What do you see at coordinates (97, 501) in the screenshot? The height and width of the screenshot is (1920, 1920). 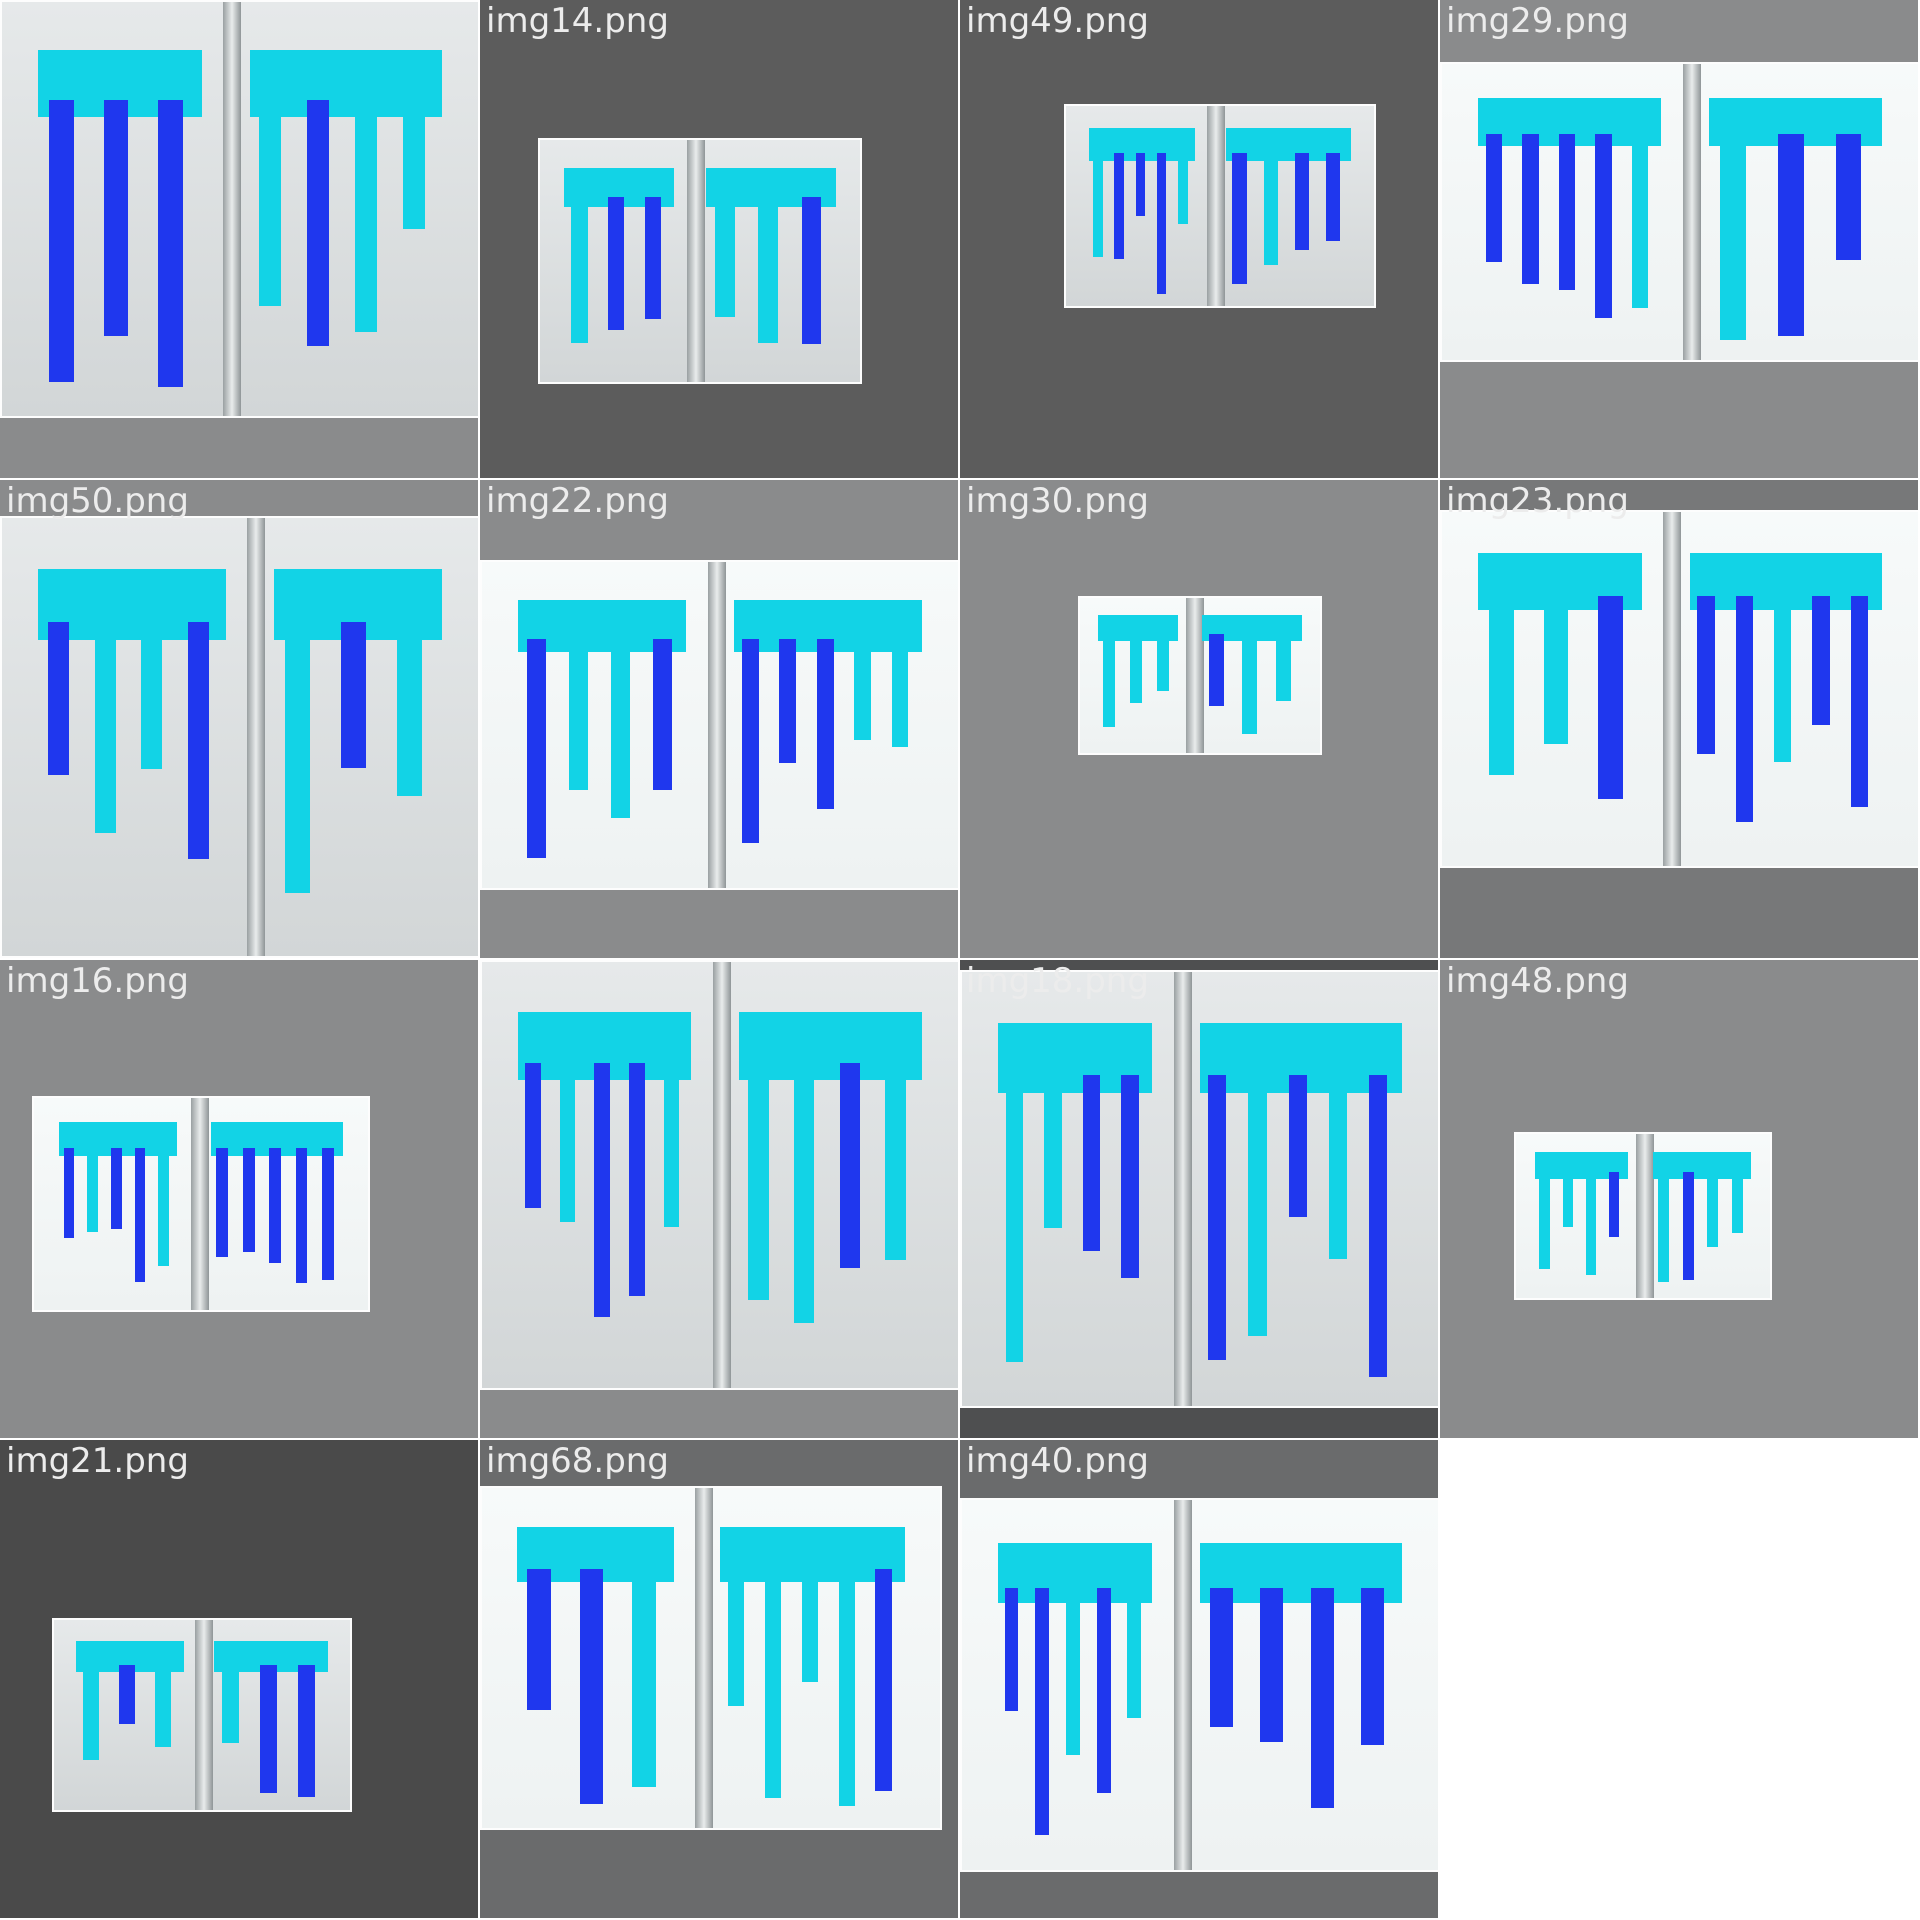 I see `tile-filename-label: img50.png` at bounding box center [97, 501].